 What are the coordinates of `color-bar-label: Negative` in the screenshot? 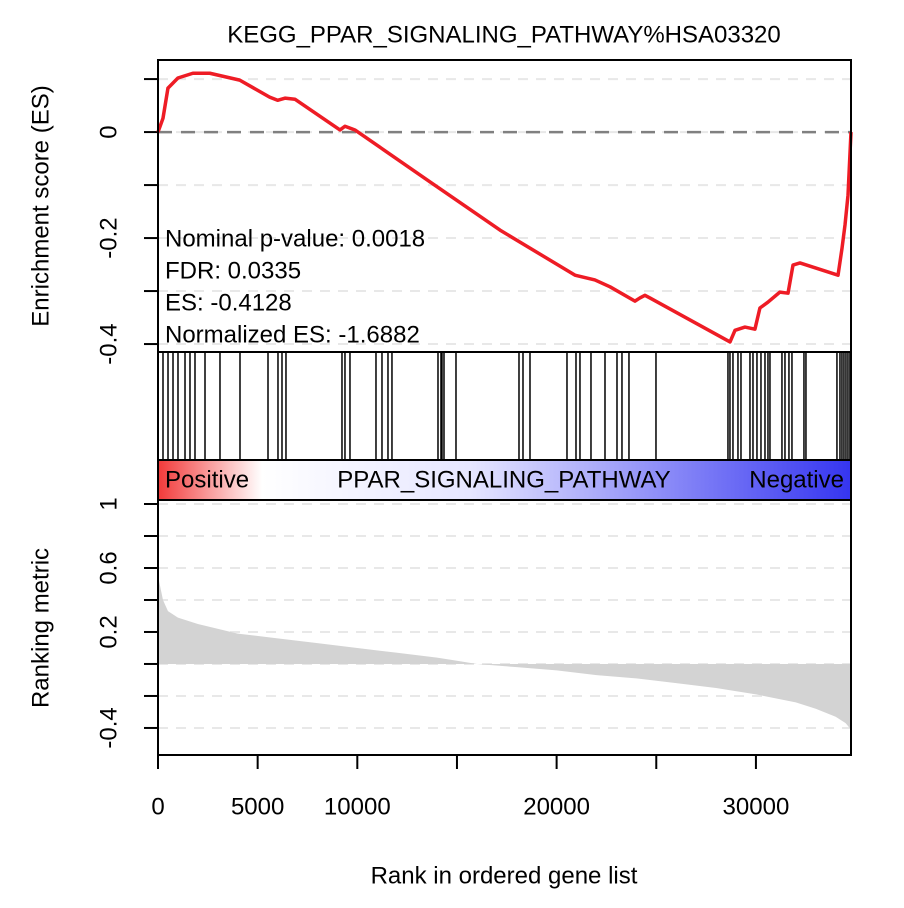 It's located at (796, 479).